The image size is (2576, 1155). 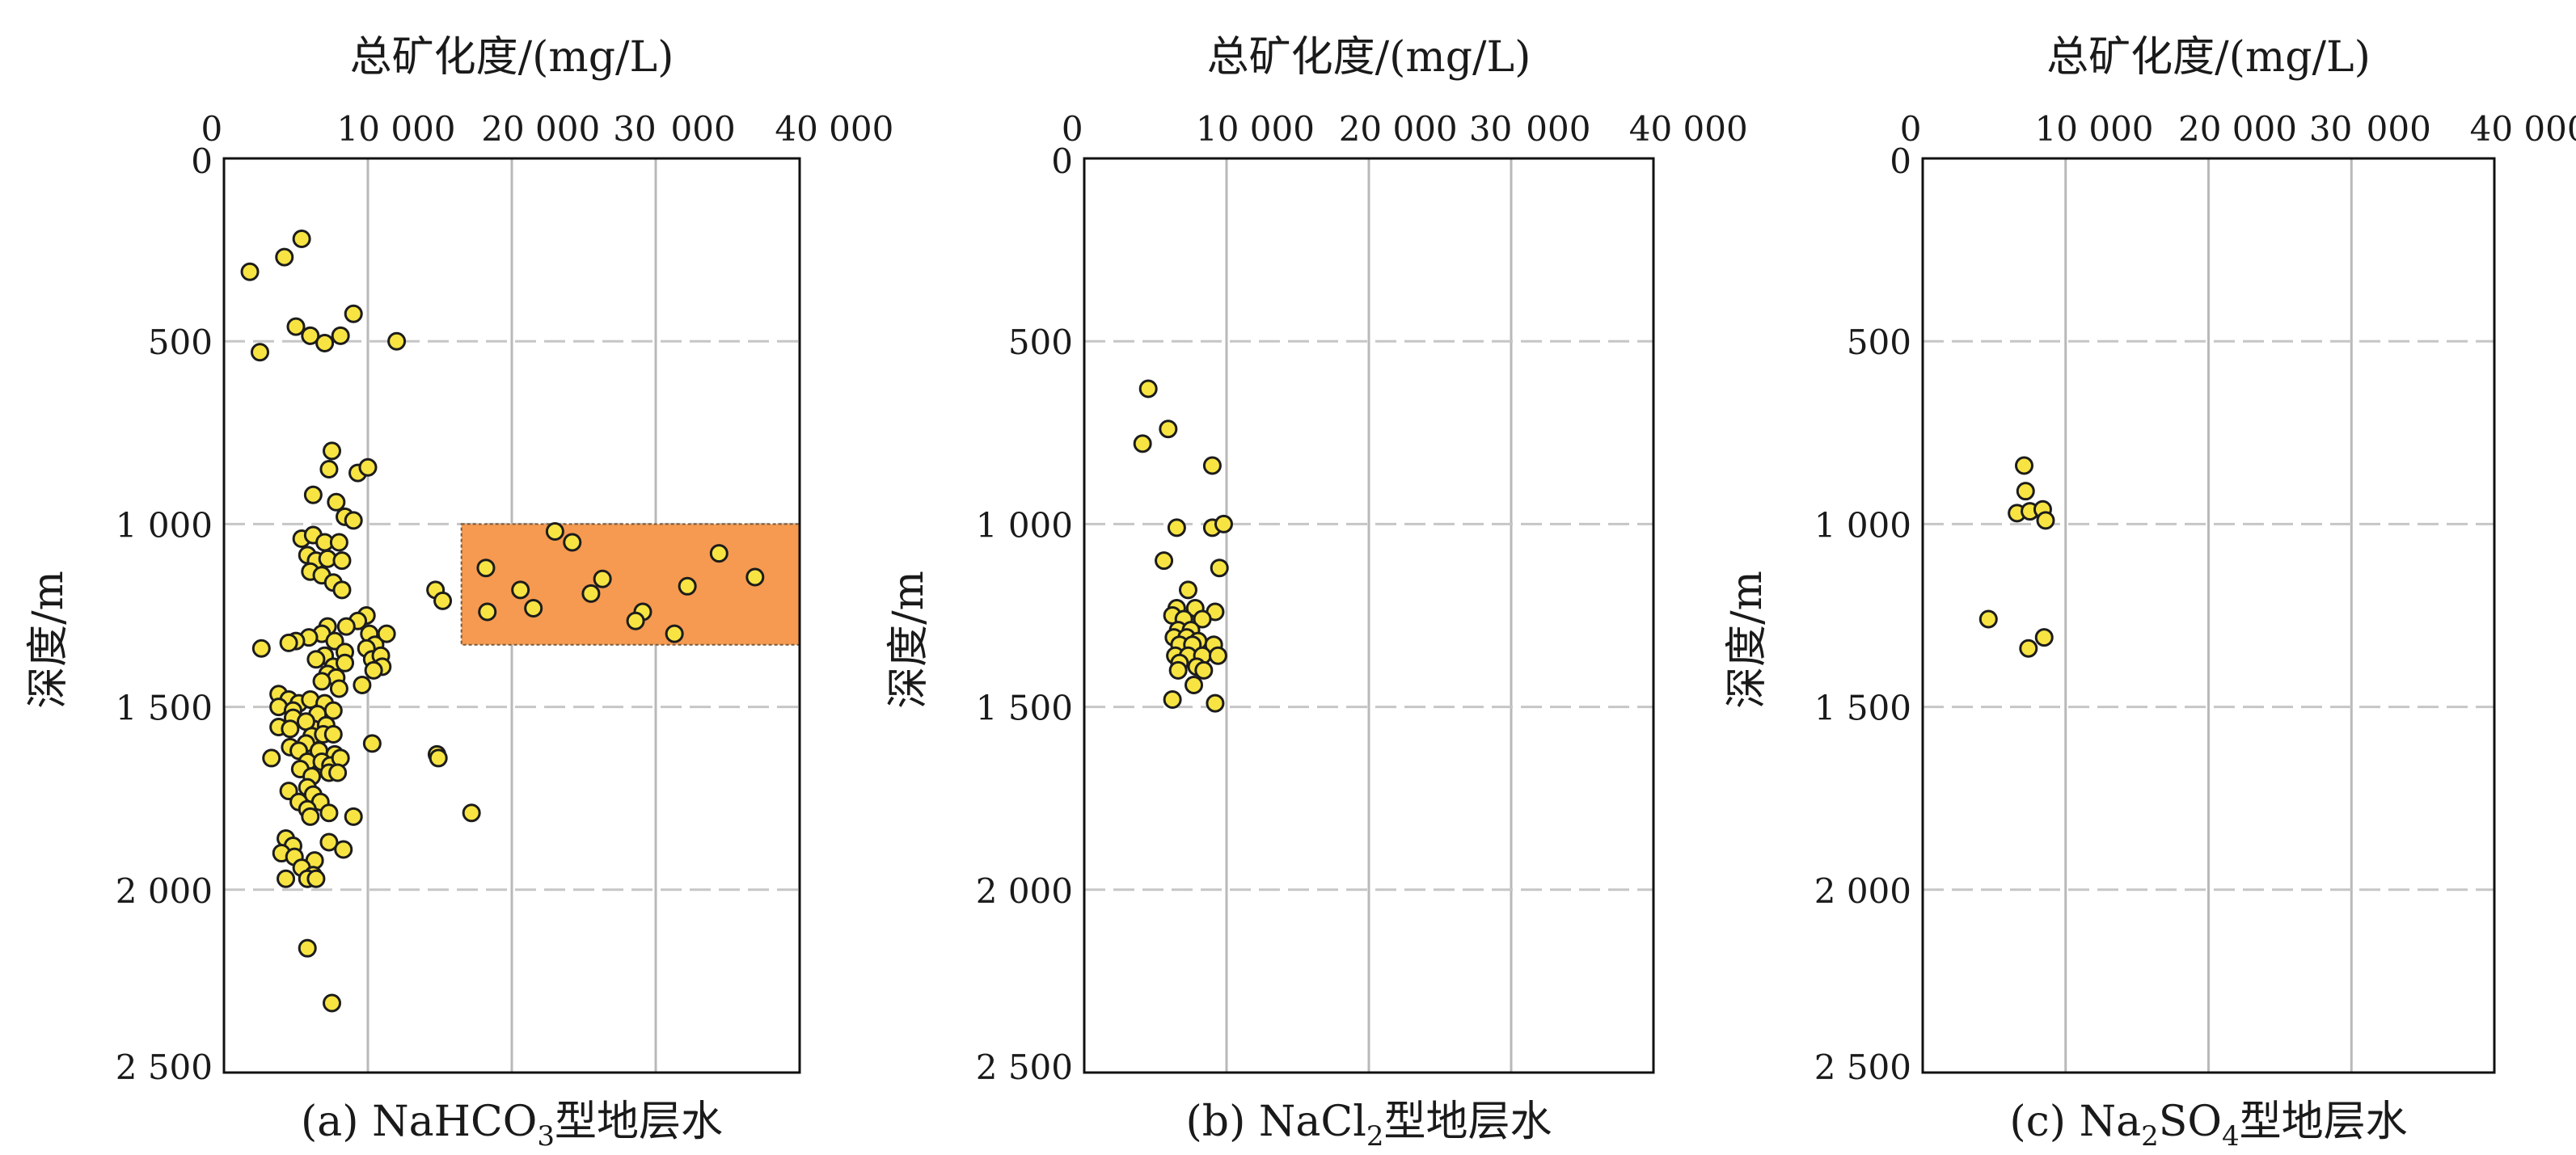 I want to click on panel-caption: (a) NaHCO3型地层水, so click(x=512, y=1125).